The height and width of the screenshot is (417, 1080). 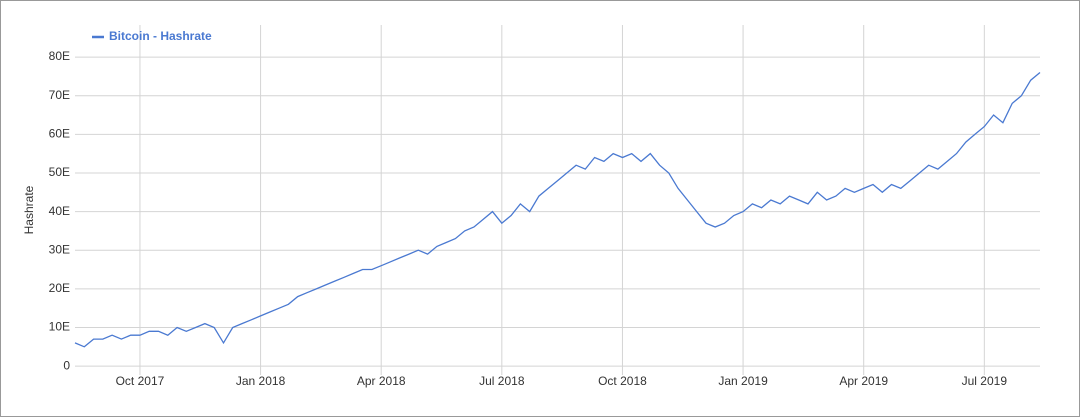 I want to click on x-tick-label: Oct 2018, so click(x=622, y=381).